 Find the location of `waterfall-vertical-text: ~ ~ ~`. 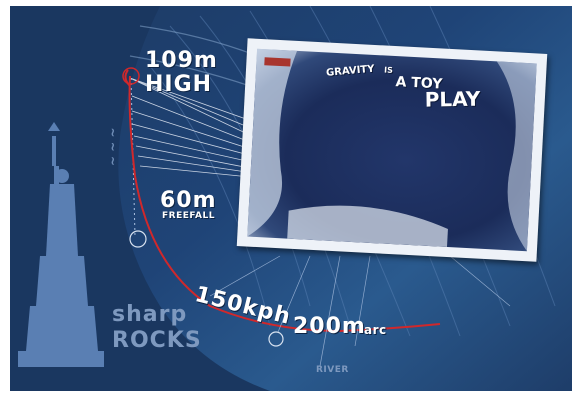

waterfall-vertical-text: ~ ~ ~ is located at coordinates (113, 146).